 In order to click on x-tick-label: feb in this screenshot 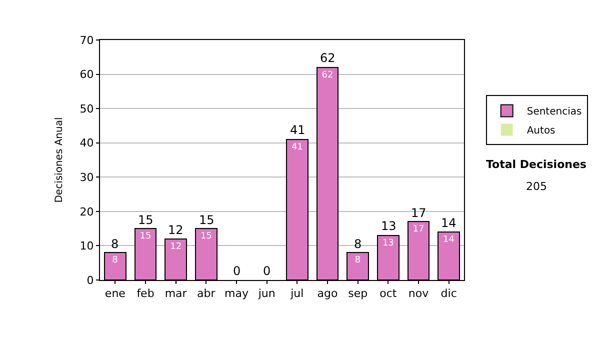, I will do `click(145, 293)`.